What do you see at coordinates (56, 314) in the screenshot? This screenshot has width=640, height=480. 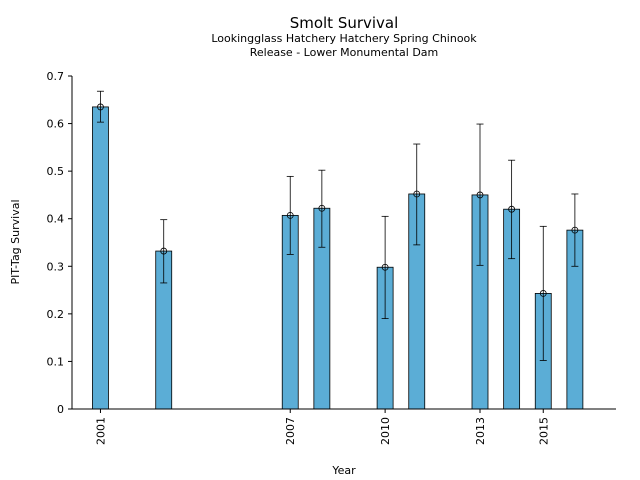 I see `y-tick-label: 0.2` at bounding box center [56, 314].